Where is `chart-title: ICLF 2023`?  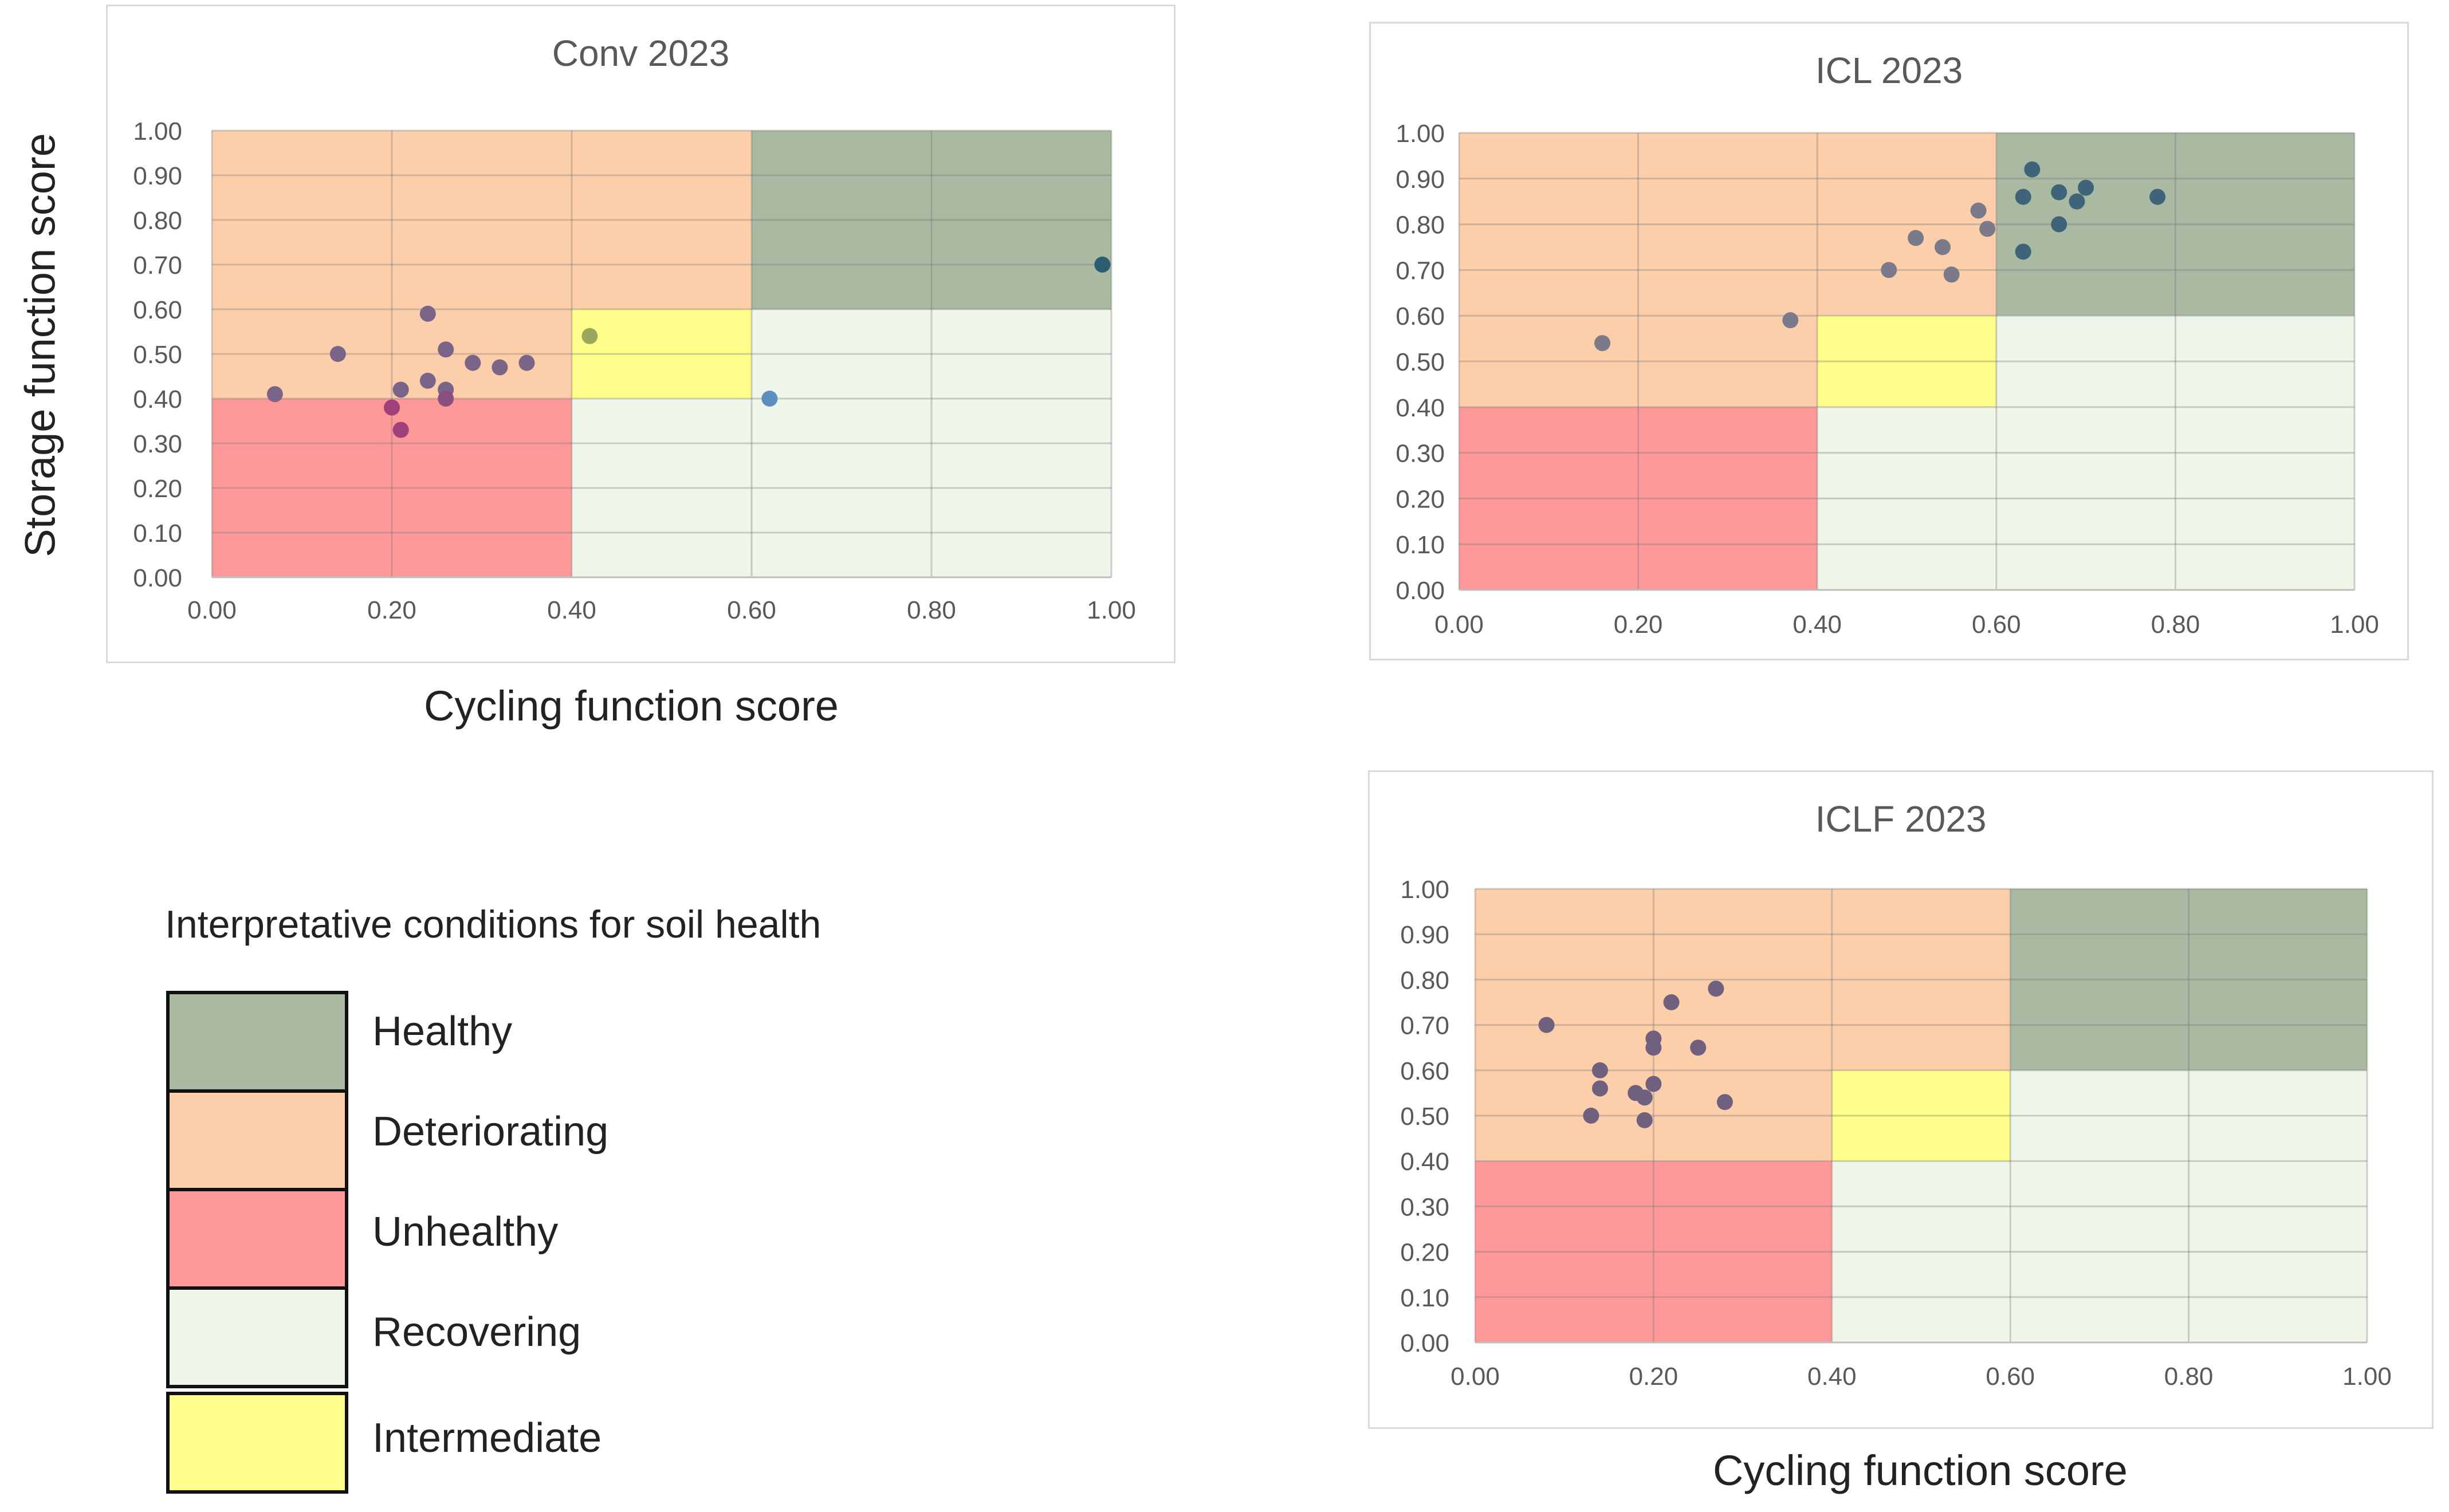 chart-title: ICLF 2023 is located at coordinates (1901, 819).